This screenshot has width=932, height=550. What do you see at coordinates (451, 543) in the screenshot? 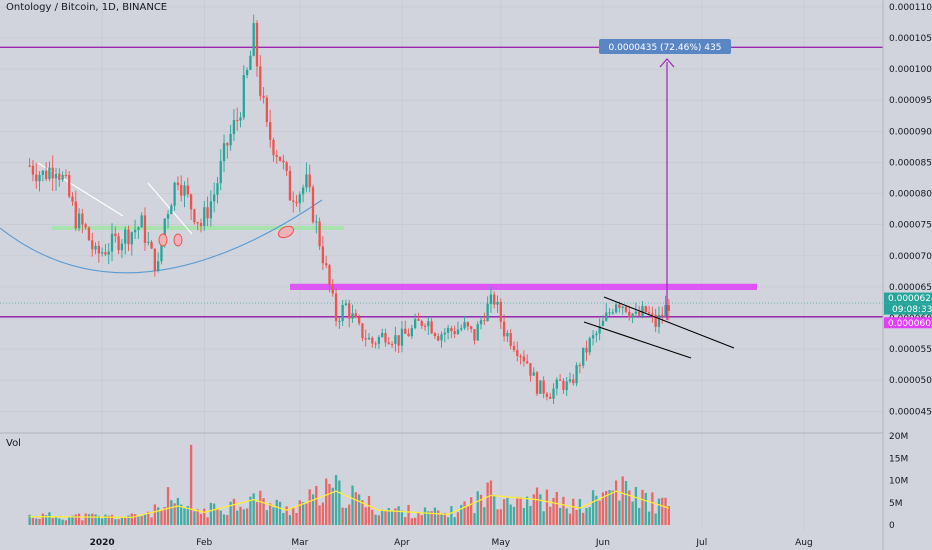
I see `time-axis: 2020 Feb Mar Apr May Jun Jul Aug` at bounding box center [451, 543].